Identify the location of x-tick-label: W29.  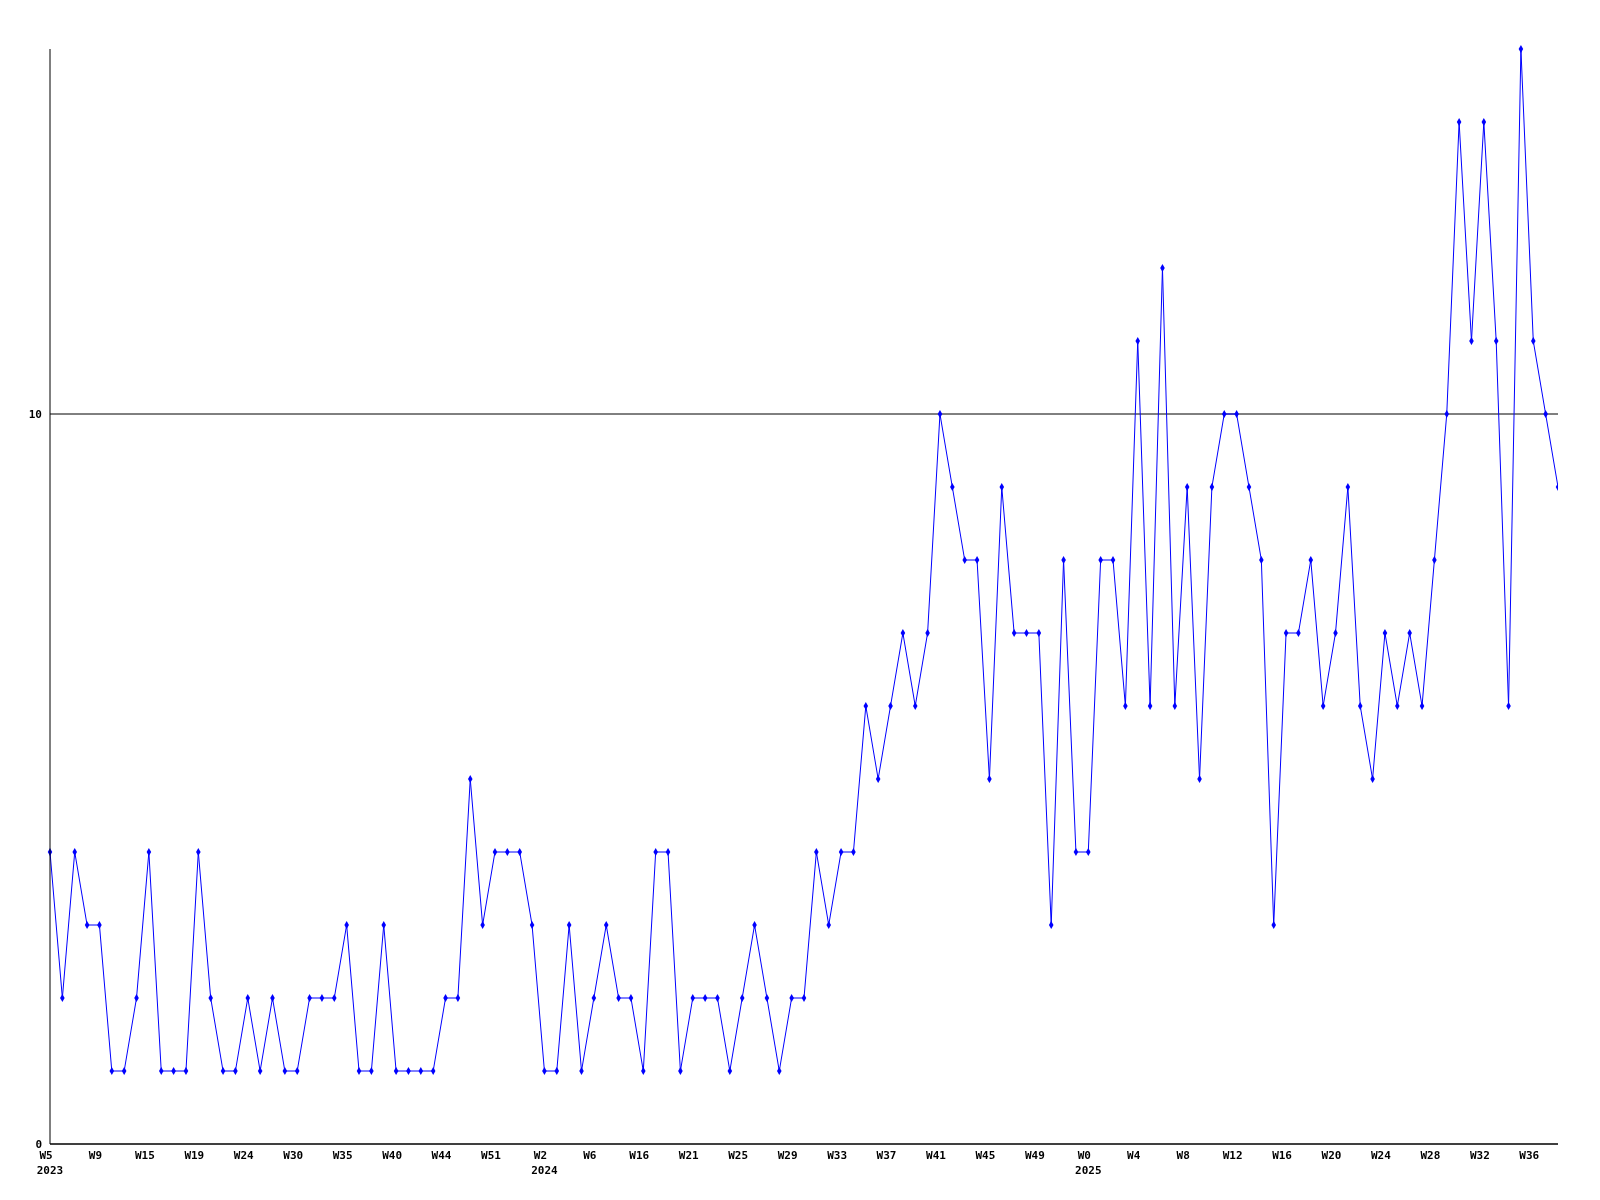
(787, 1155).